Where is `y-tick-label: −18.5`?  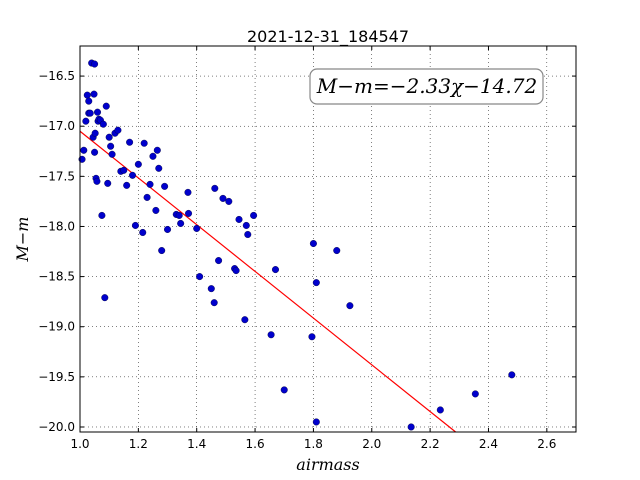
y-tick-label: −18.5 is located at coordinates (56, 277).